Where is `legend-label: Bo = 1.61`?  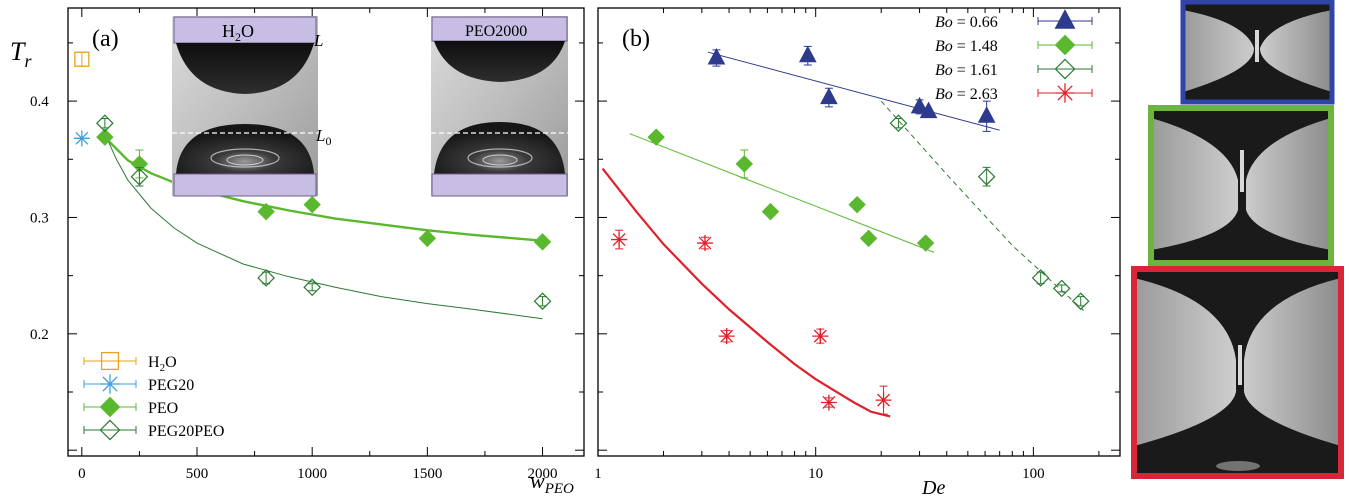
legend-label: Bo = 1.61 is located at coordinates (966, 70).